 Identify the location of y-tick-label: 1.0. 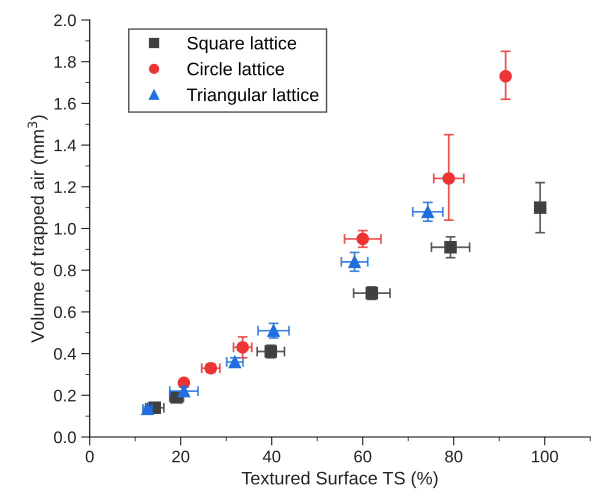
(65, 228).